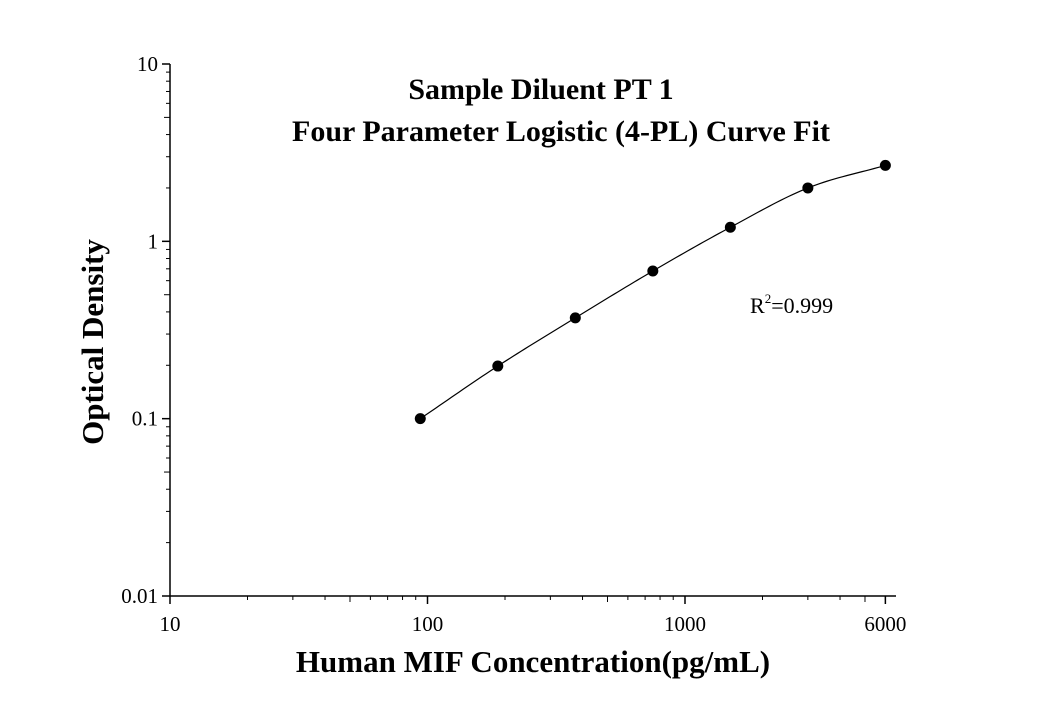  Describe the element at coordinates (802, 305) in the screenshot. I see `r-squared-value: =0.999` at that location.